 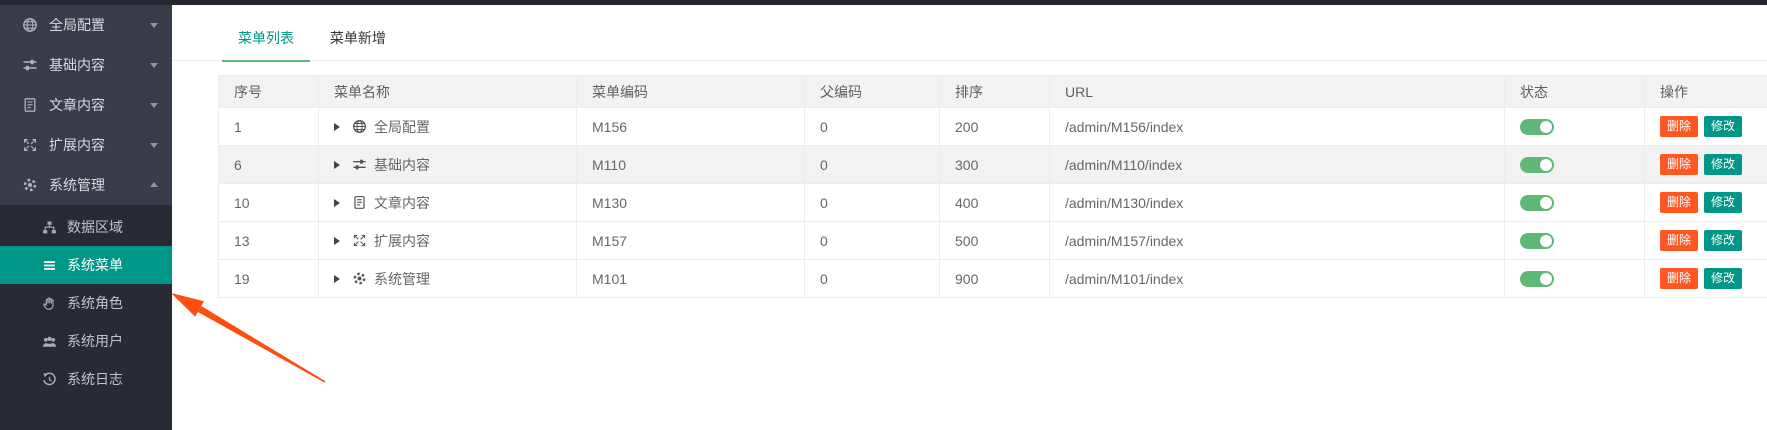 What do you see at coordinates (1277, 278) in the screenshot?
I see `cell-url: /admin/M101/index` at bounding box center [1277, 278].